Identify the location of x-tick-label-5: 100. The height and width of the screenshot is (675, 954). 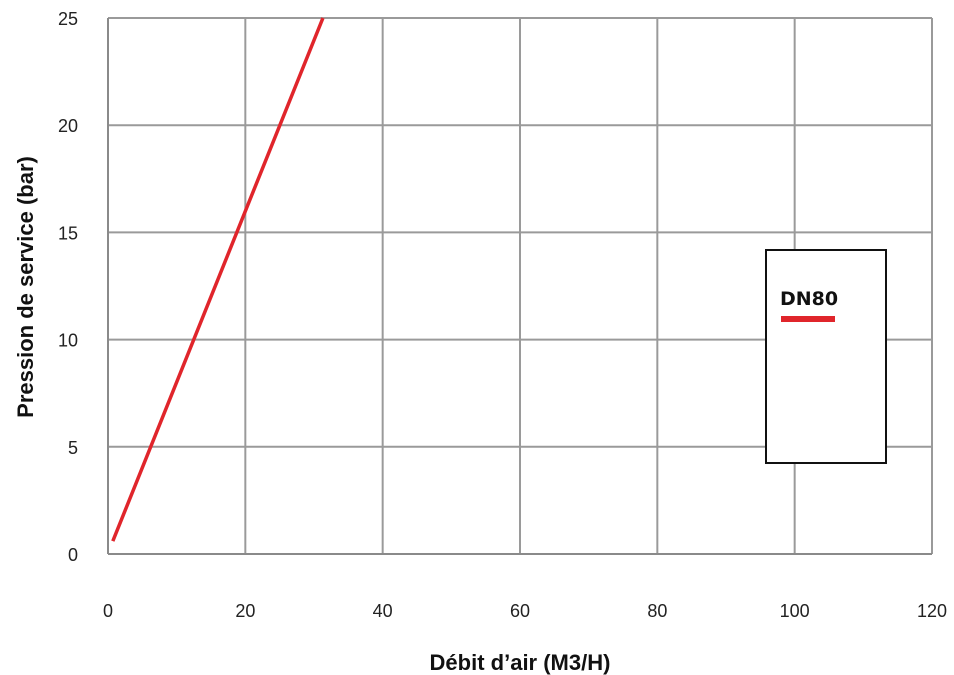
(795, 611).